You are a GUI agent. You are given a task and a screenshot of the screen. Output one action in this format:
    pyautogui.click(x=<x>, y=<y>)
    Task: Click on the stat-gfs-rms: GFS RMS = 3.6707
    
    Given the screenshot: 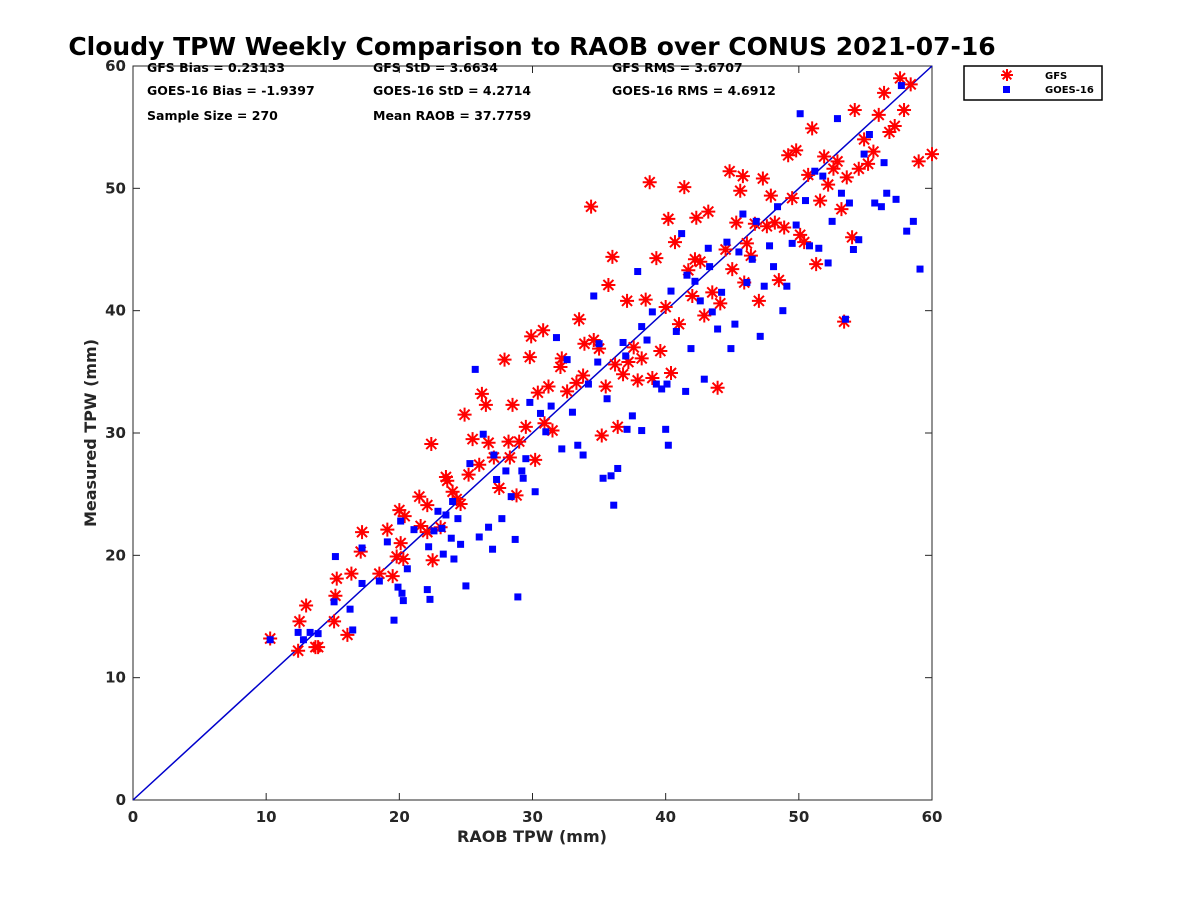 What is the action you would take?
    pyautogui.click(x=677, y=67)
    